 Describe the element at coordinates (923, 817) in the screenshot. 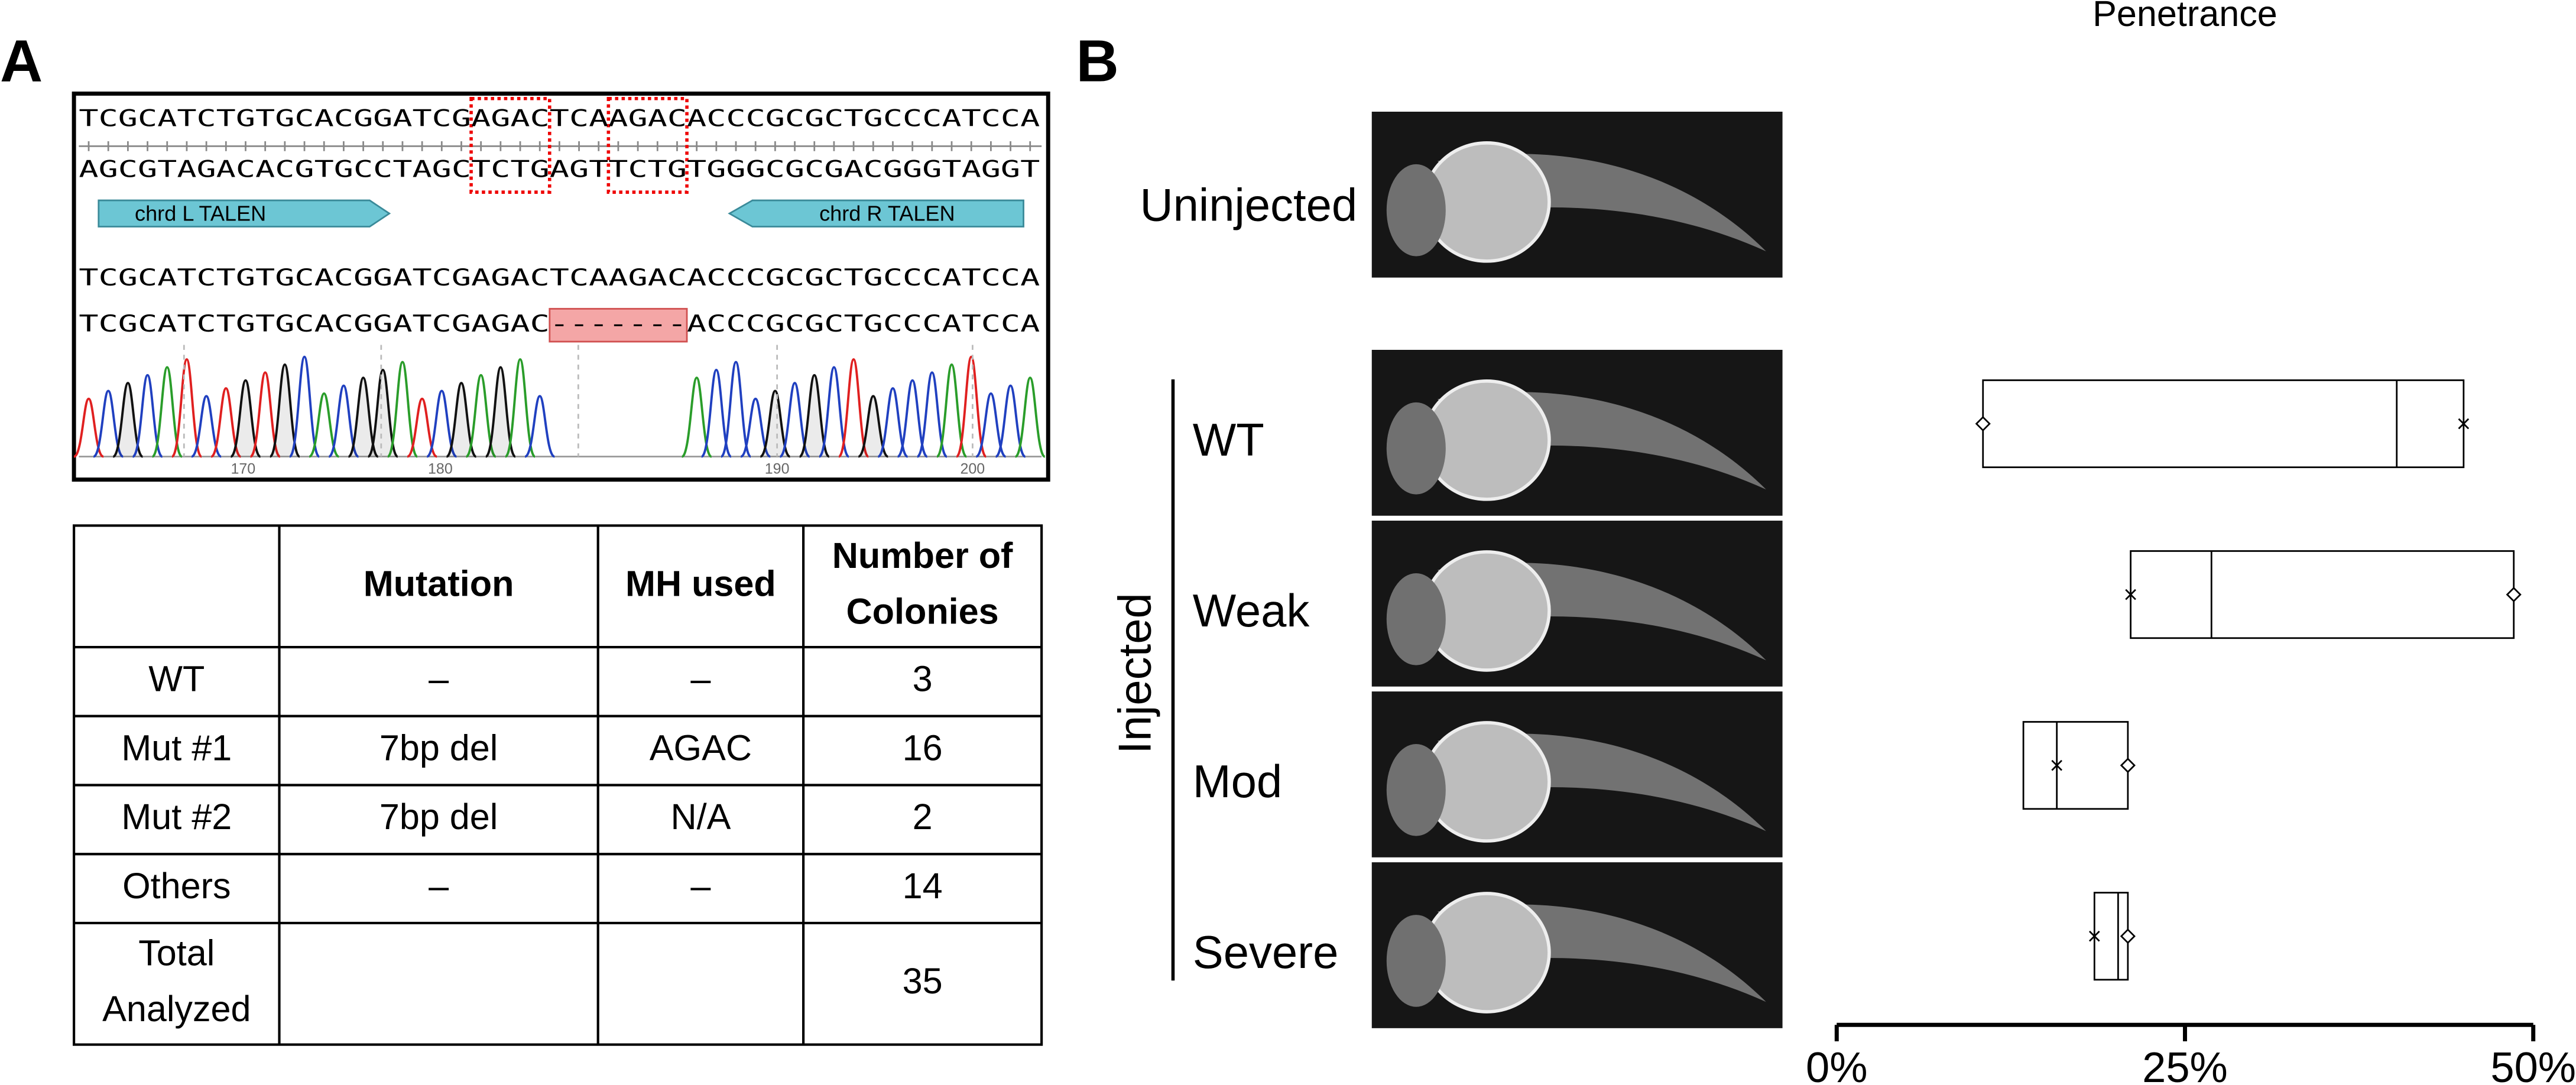

I see `table-cell: 2` at that location.